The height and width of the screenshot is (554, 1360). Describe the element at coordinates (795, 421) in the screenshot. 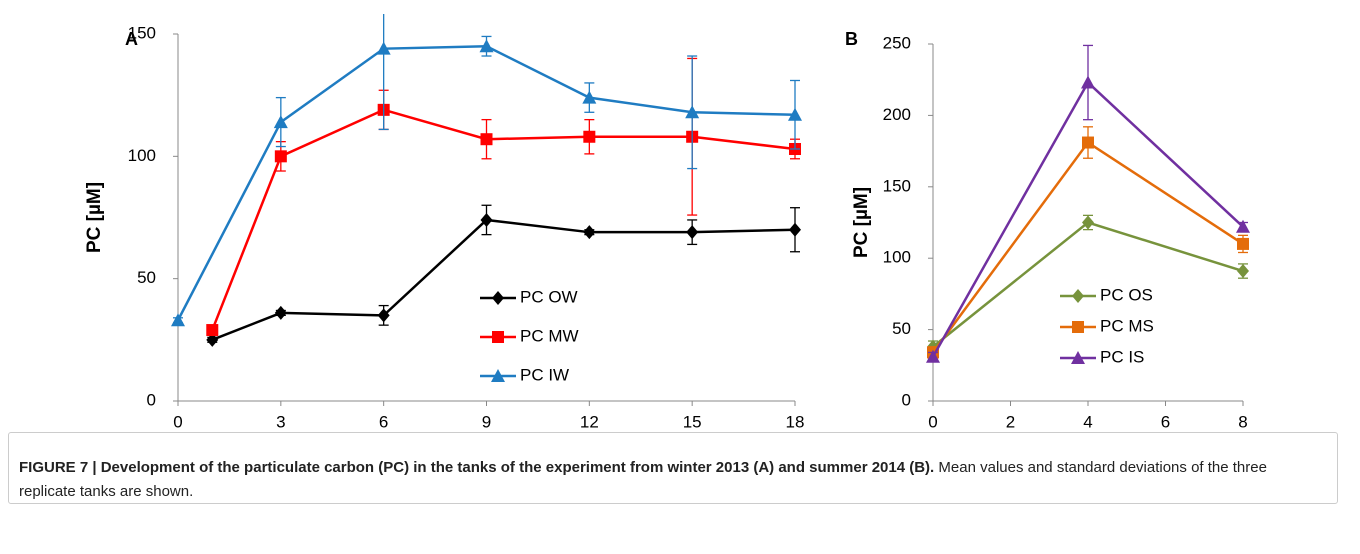

I see `x-tick-label: 18` at that location.